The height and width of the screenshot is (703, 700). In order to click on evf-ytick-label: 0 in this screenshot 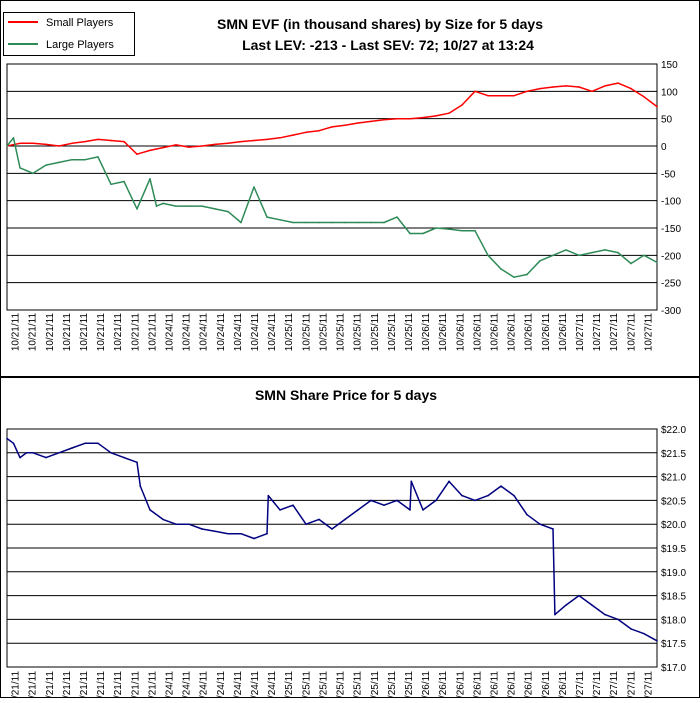, I will do `click(664, 147)`.